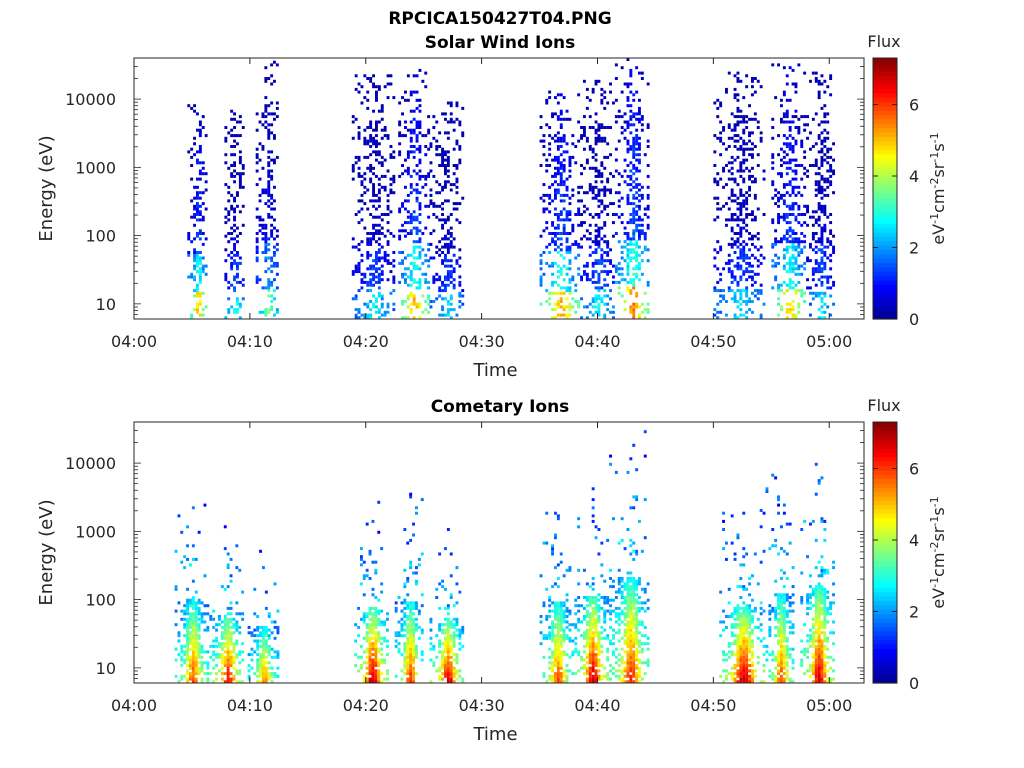 Image resolution: width=1024 pixels, height=768 pixels. I want to click on x-tick-label: 04:30, so click(482, 341).